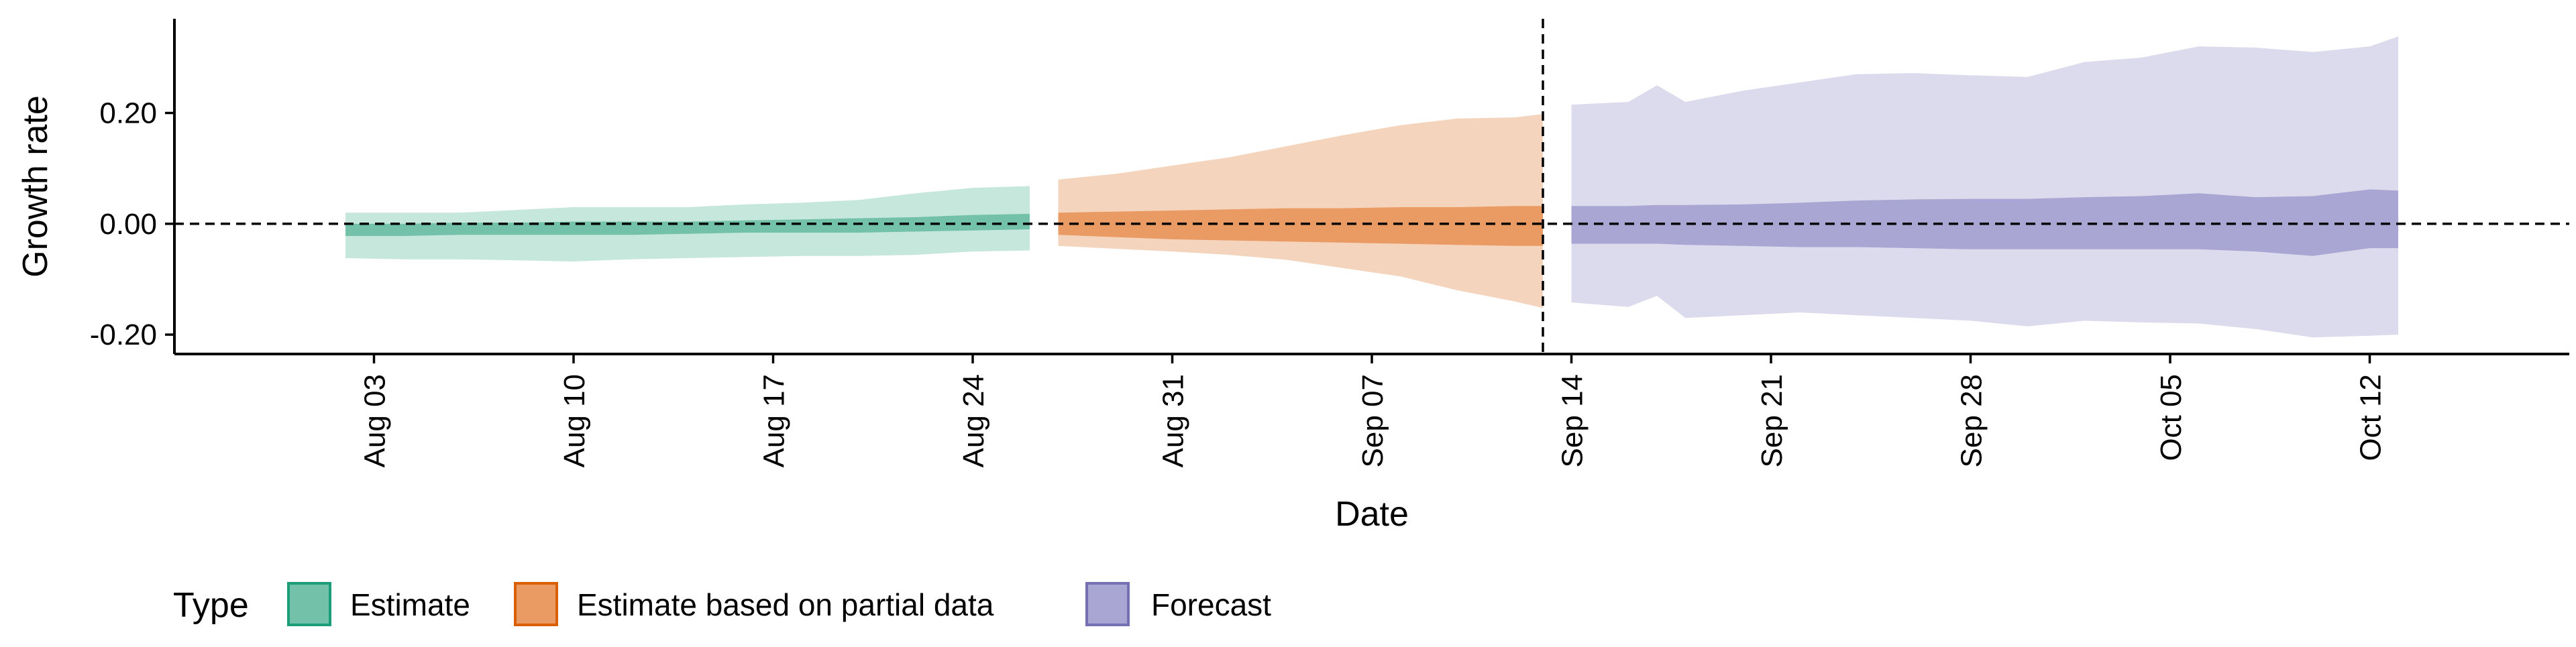 The image size is (2576, 647). I want to click on y-tick-label: 0.00, so click(128, 224).